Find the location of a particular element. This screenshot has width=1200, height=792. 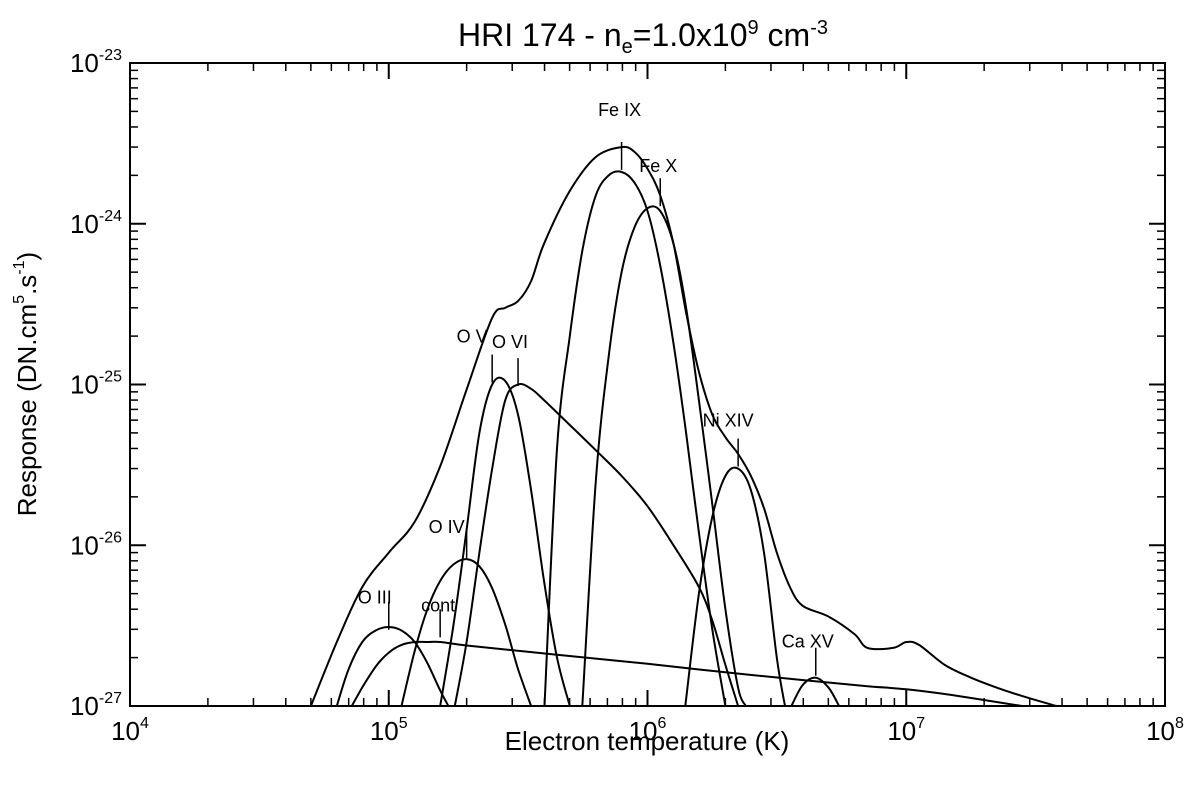

annotation-label: O VI is located at coordinates (510, 342).